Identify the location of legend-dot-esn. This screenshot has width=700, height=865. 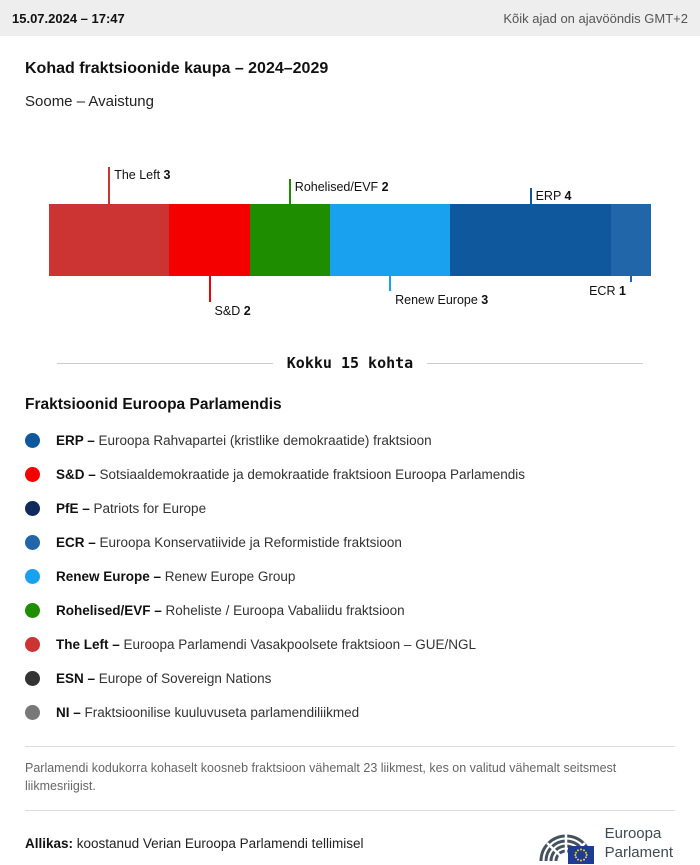
(32, 678).